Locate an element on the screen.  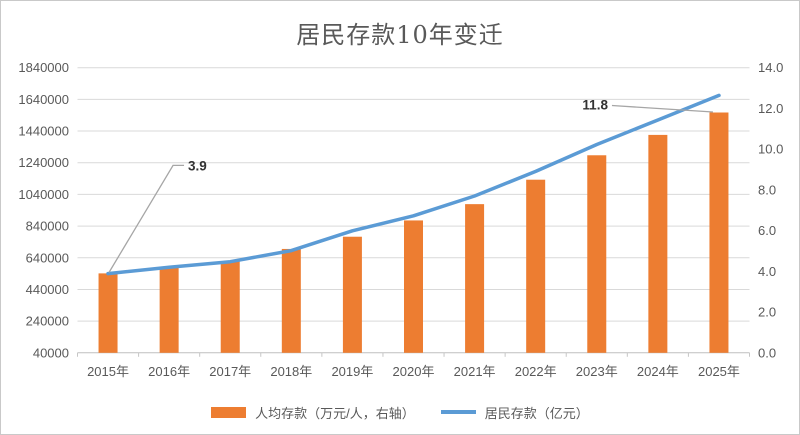
chart-legend: 人均存款（万元/人，右轴） 居民存款（亿元） is located at coordinates (400, 412).